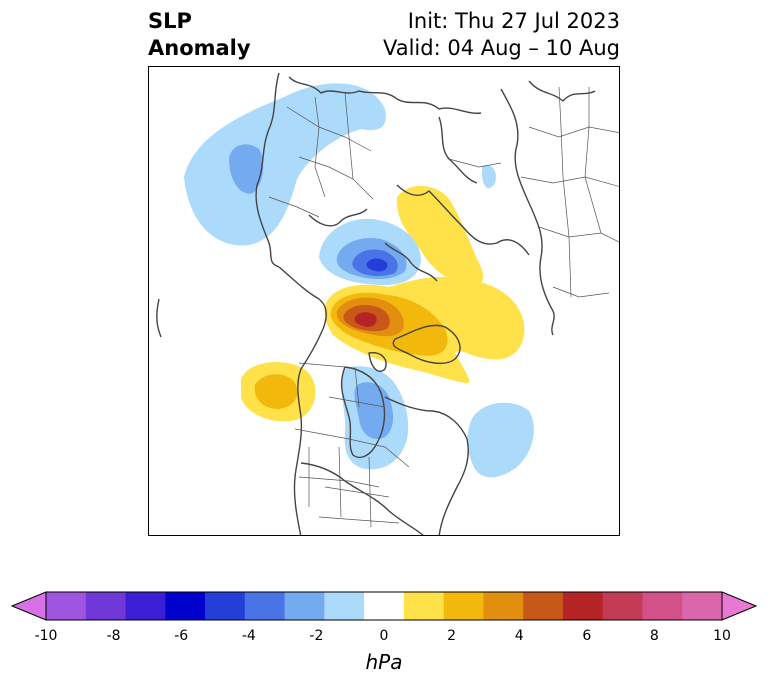  What do you see at coordinates (248, 636) in the screenshot?
I see `colorbar-tick-label: -4` at bounding box center [248, 636].